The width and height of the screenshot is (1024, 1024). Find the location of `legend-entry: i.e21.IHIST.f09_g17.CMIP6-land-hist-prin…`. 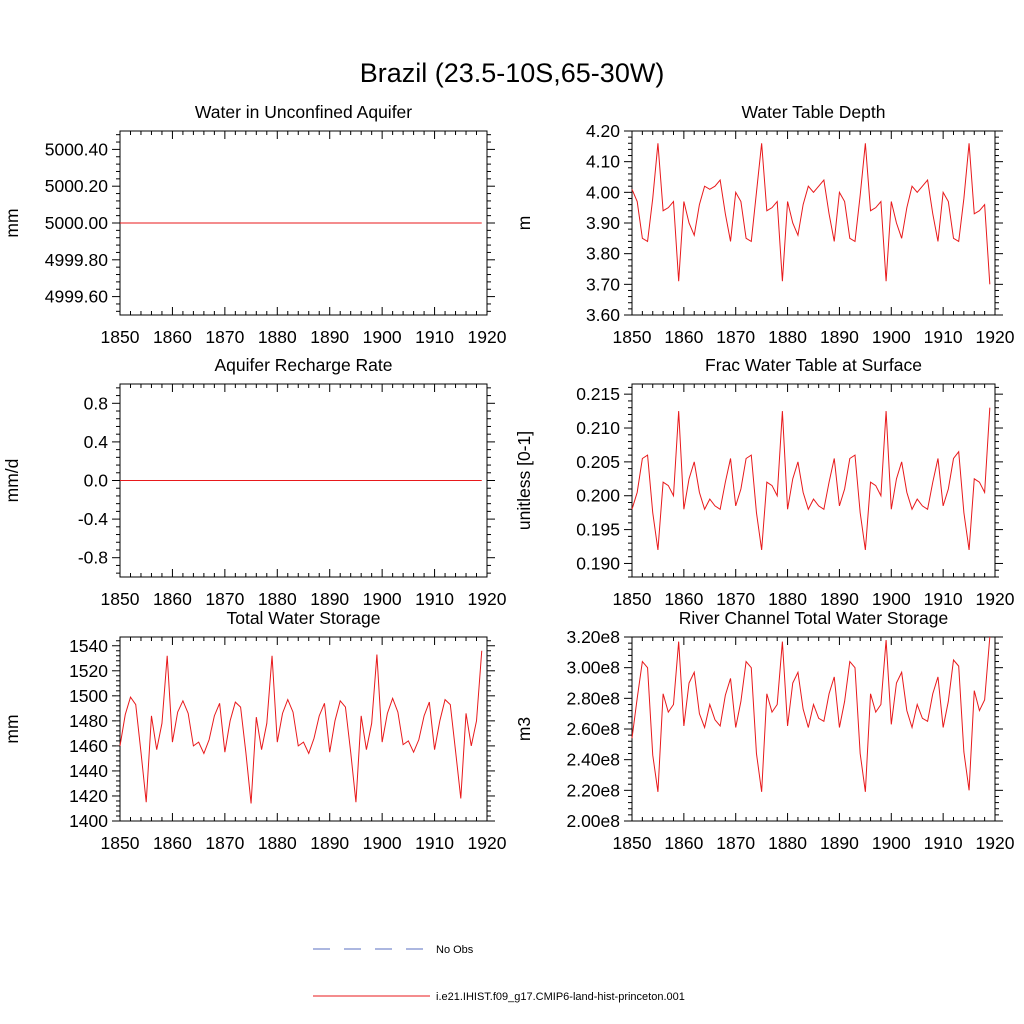

legend-entry: i.e21.IHIST.f09_g17.CMIP6-land-hist-prin… is located at coordinates (499, 997).